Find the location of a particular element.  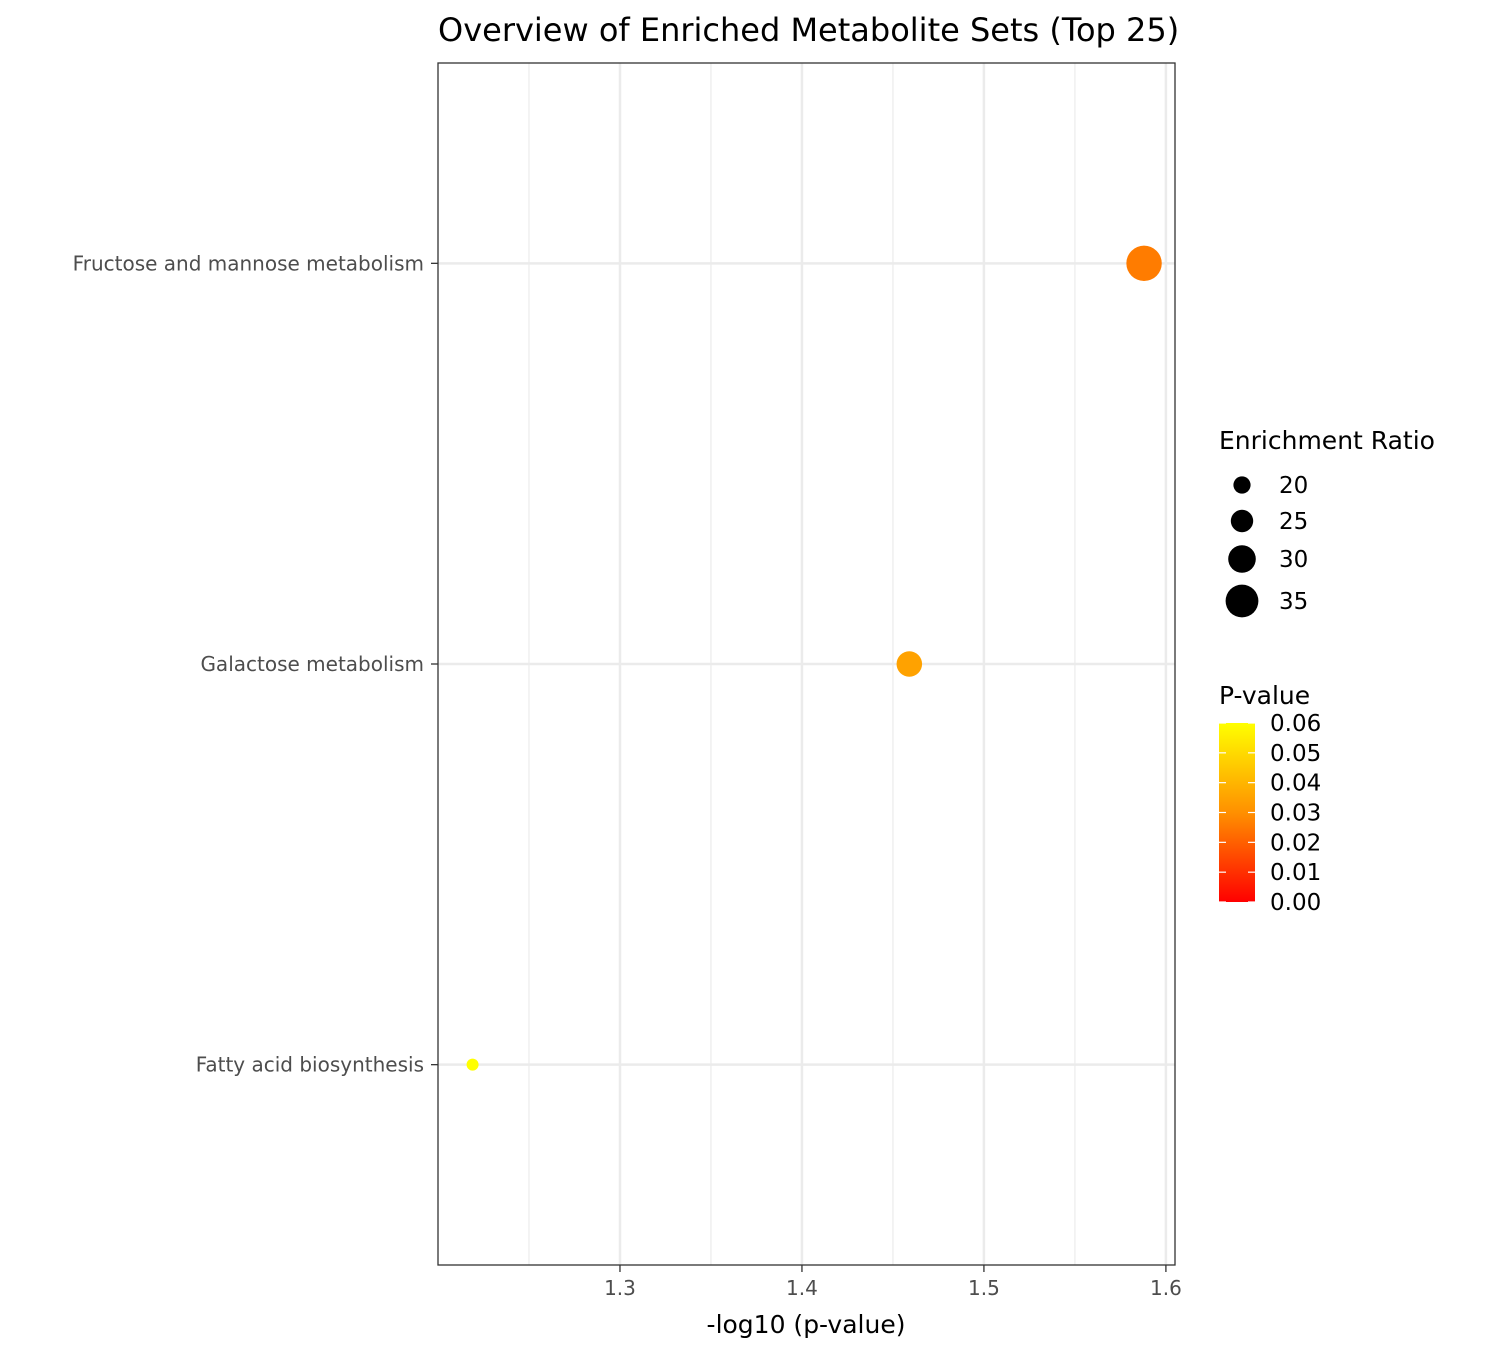

color-legend-label: 0.01 is located at coordinates (1295, 873).